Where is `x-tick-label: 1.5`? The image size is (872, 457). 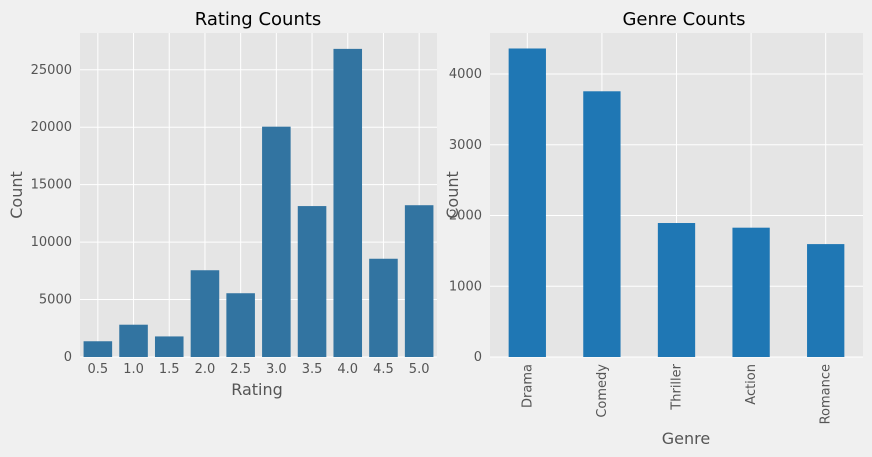
x-tick-label: 1.5 is located at coordinates (169, 369).